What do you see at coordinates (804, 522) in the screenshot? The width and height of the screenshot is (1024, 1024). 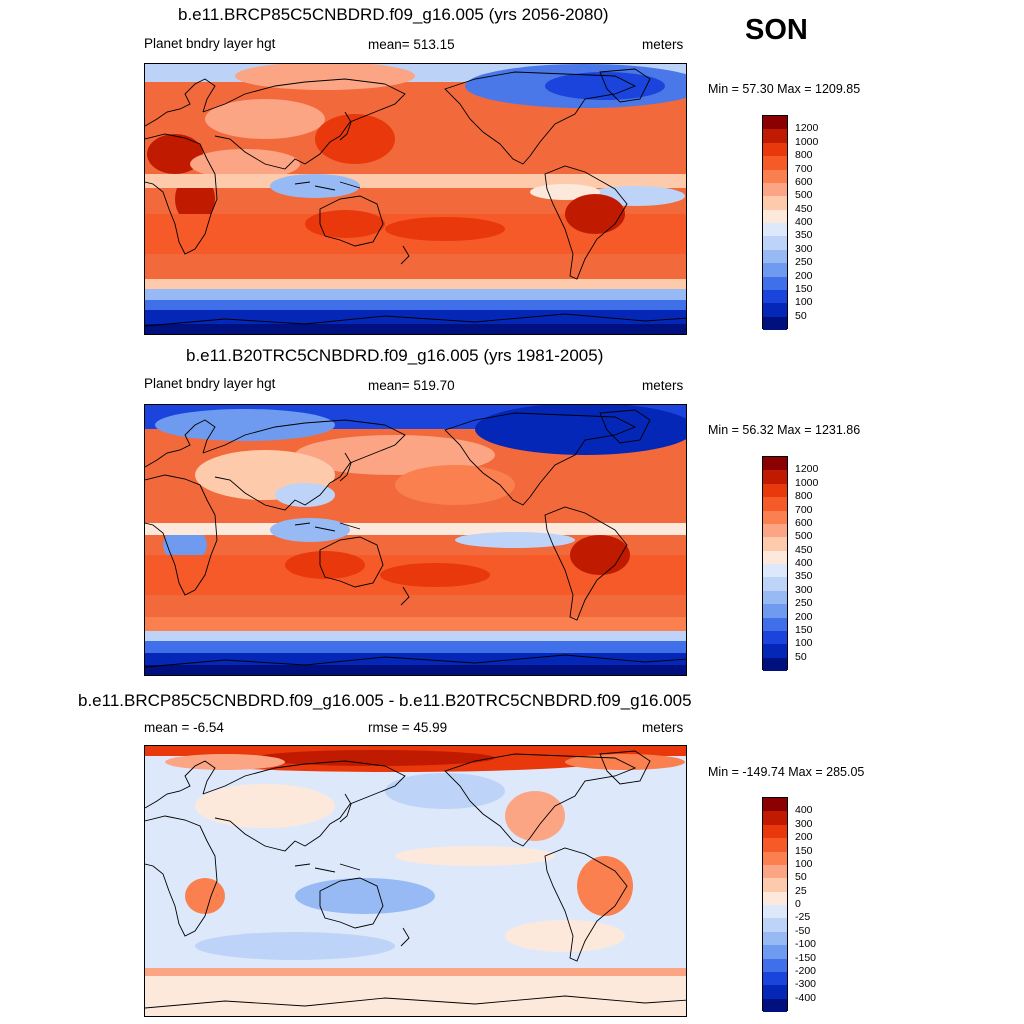 I see `panel2-colorbar-tick-label: 600` at bounding box center [804, 522].